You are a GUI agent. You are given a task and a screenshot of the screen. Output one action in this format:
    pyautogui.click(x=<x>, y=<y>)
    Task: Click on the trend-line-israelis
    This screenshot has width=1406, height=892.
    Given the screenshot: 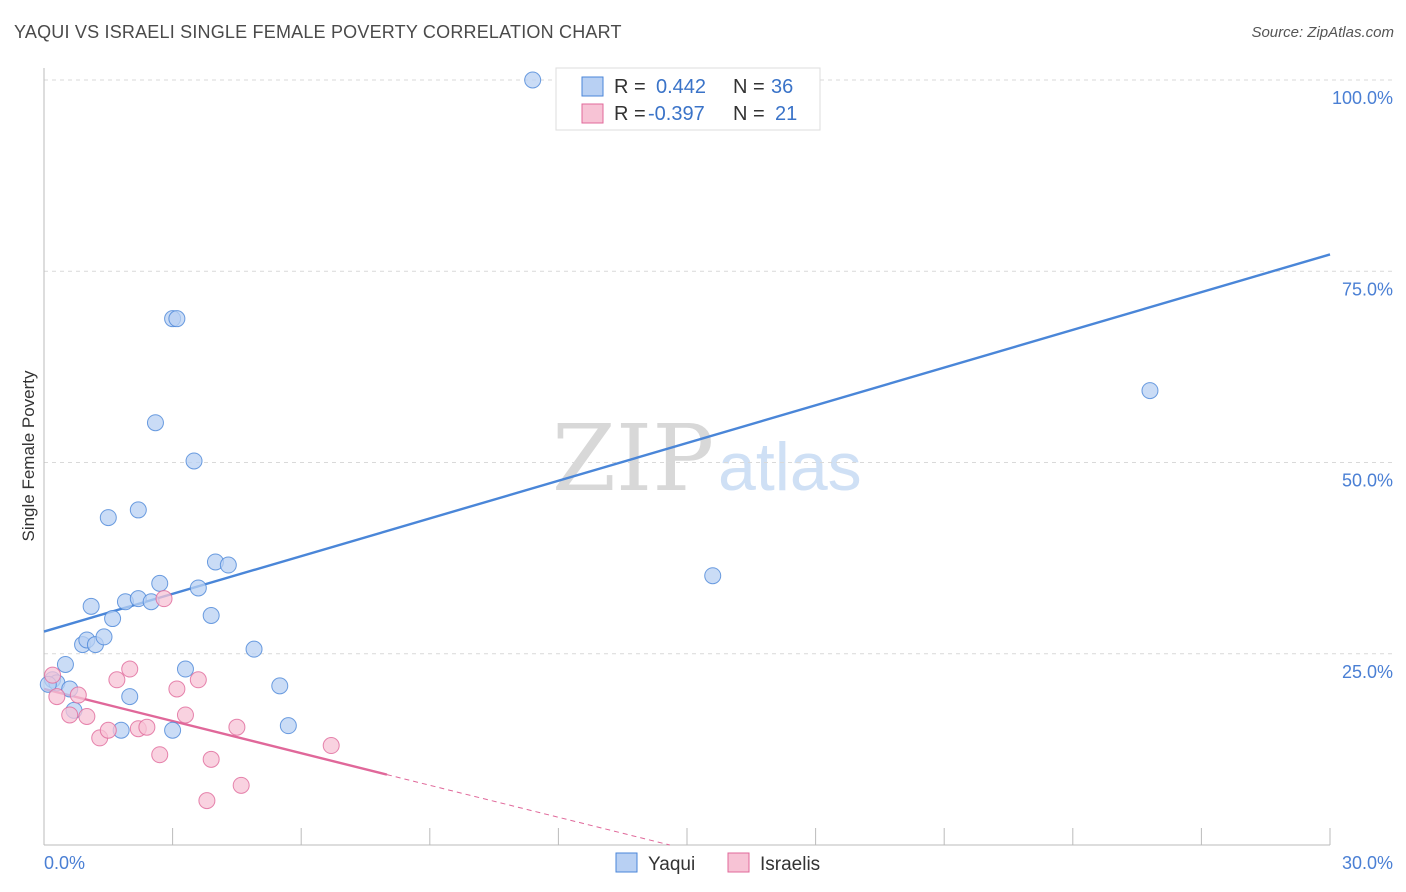 What is the action you would take?
    pyautogui.click(x=215, y=731)
    